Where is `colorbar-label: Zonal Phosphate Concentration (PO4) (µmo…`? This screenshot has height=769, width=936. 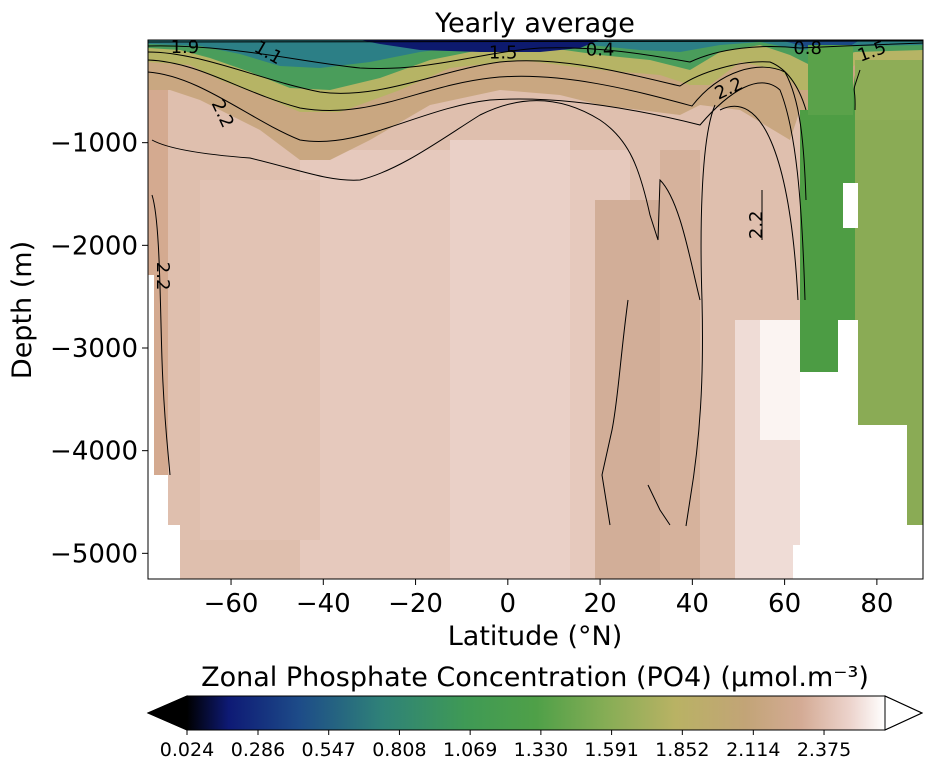
colorbar-label: Zonal Phosphate Concentration (PO4) (µmo… is located at coordinates (535, 677).